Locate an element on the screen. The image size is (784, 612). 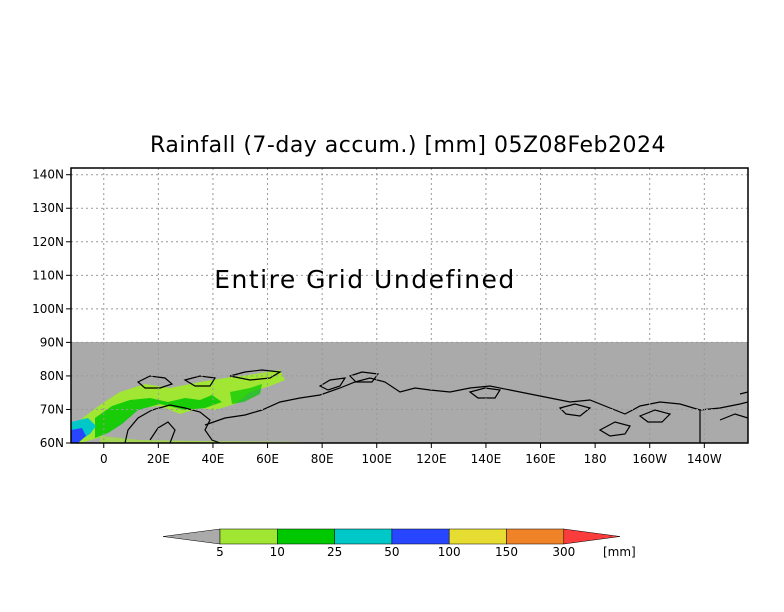
colorbar-level-label: 300 is located at coordinates (563, 552).